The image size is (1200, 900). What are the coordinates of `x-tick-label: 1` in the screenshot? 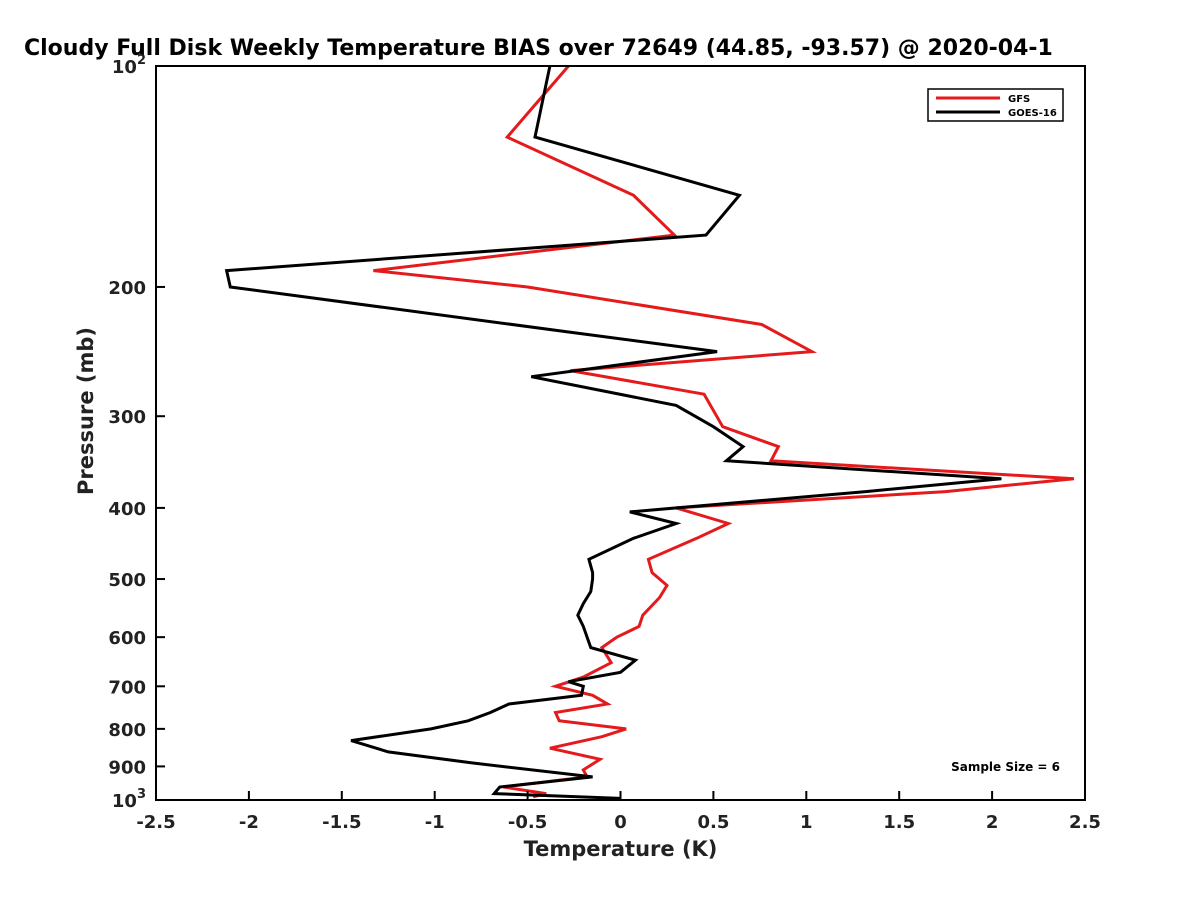 It's located at (806, 822).